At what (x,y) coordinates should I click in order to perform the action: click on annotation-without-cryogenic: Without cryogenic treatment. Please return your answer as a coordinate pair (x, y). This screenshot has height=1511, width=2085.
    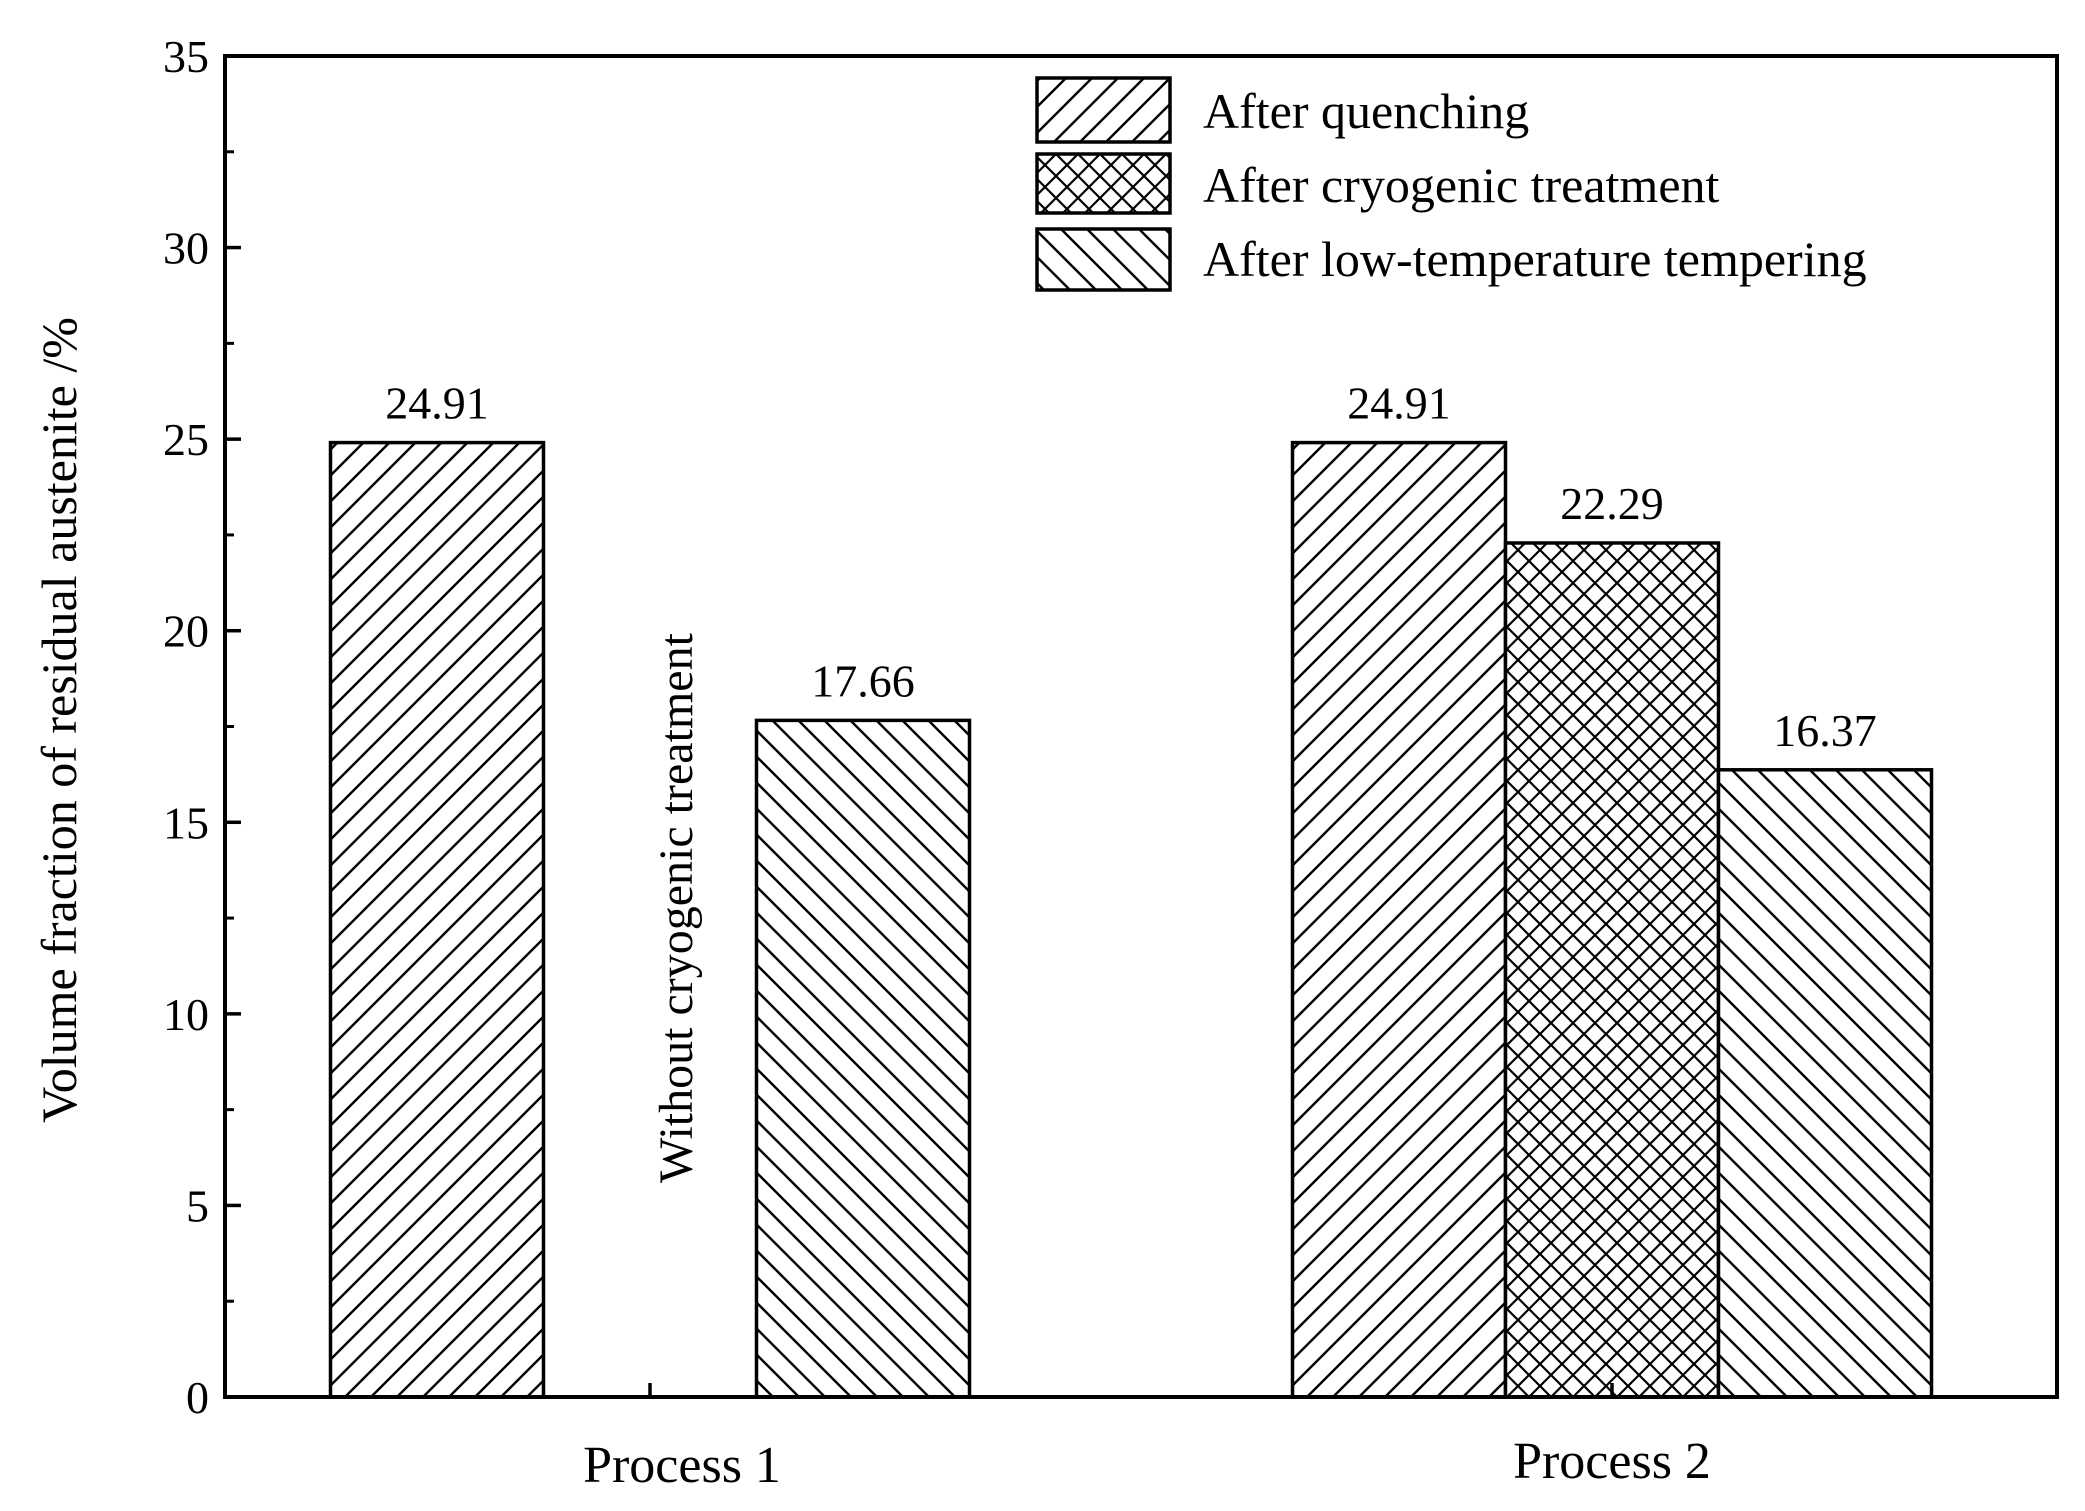
    Looking at the image, I should click on (676, 907).